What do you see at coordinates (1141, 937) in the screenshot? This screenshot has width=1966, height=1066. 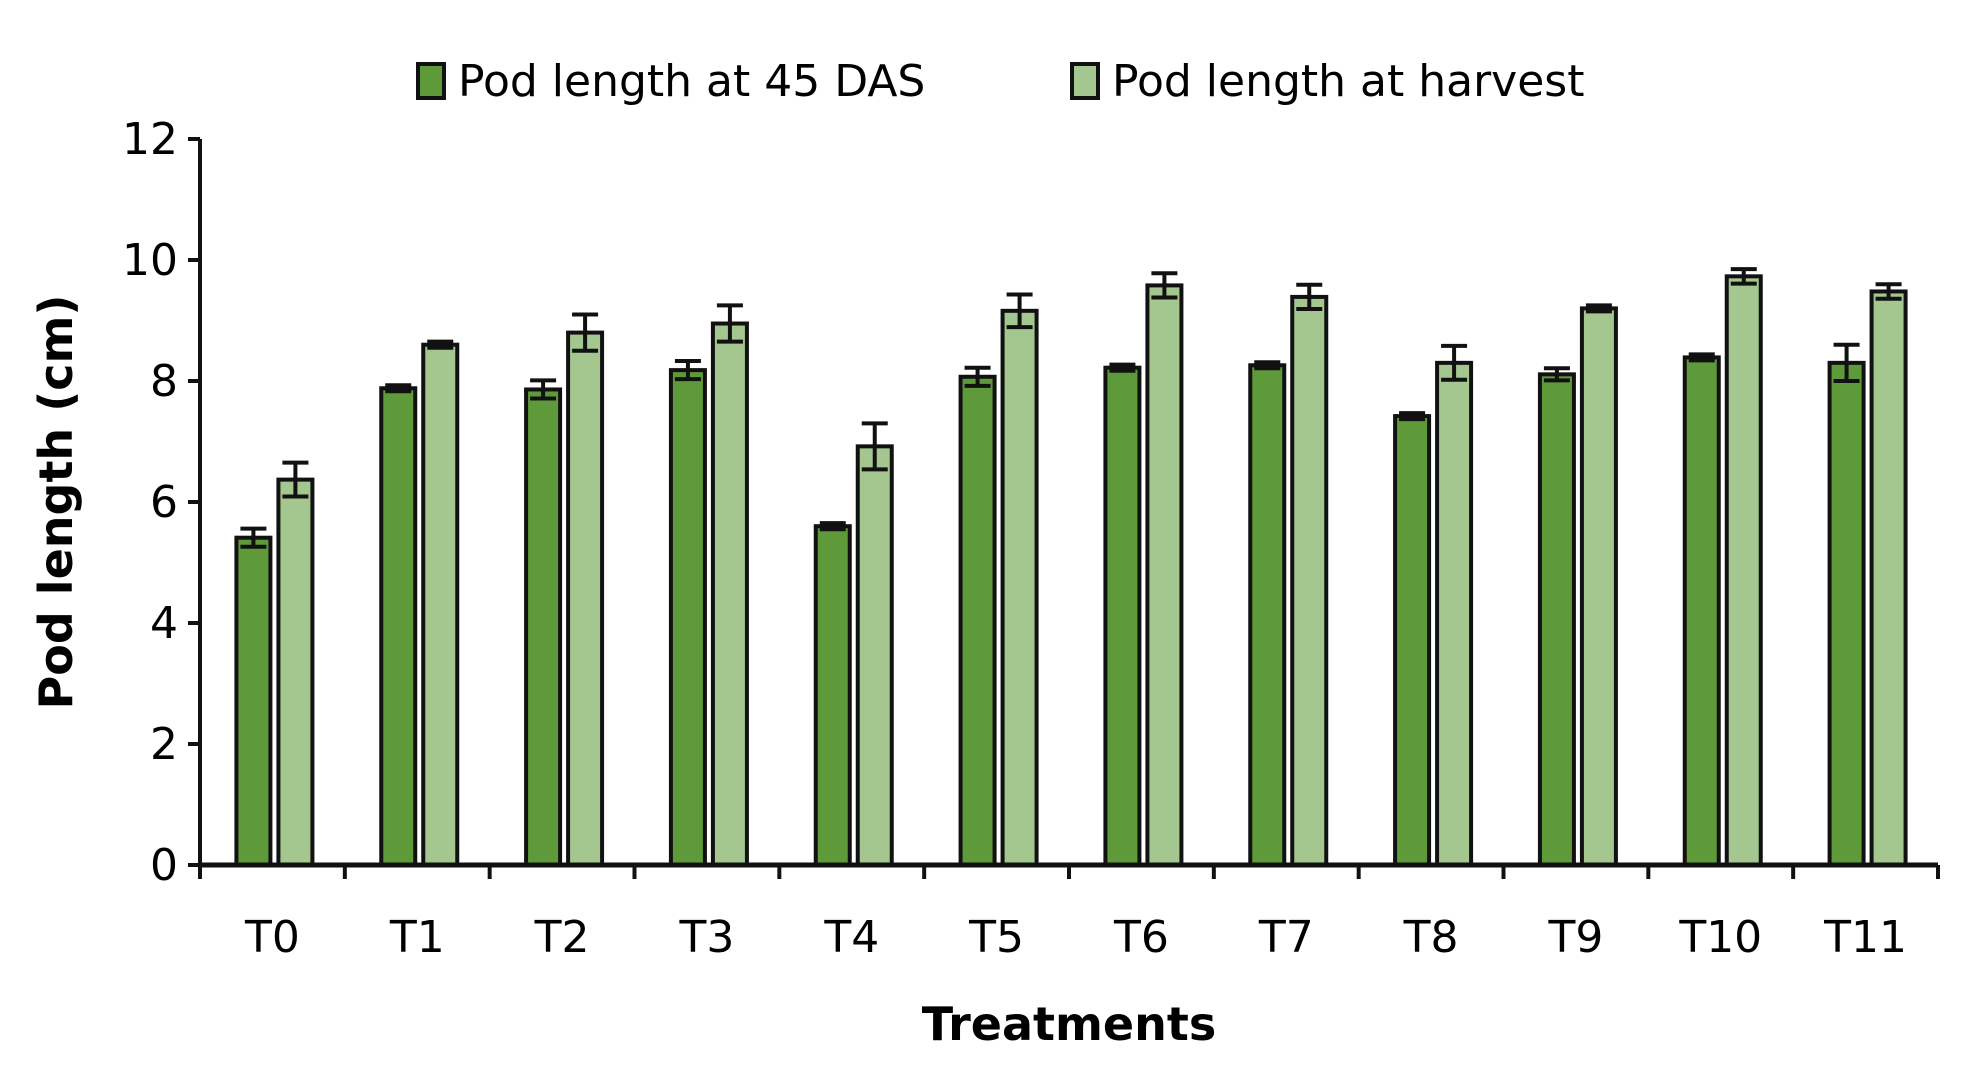 I see `x-tick-label: T6` at bounding box center [1141, 937].